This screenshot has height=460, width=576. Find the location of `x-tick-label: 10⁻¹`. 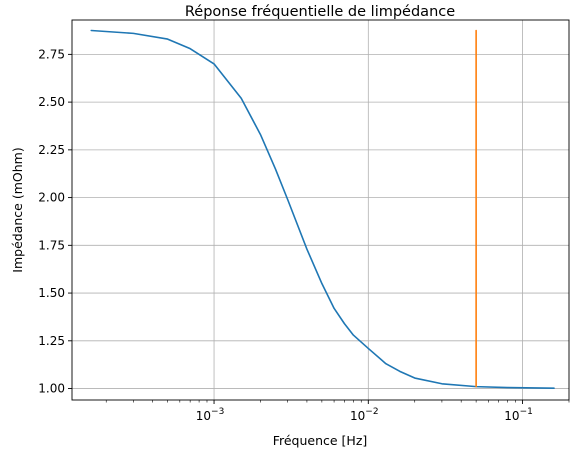

x-tick-label: 10⁻¹ is located at coordinates (518, 415).